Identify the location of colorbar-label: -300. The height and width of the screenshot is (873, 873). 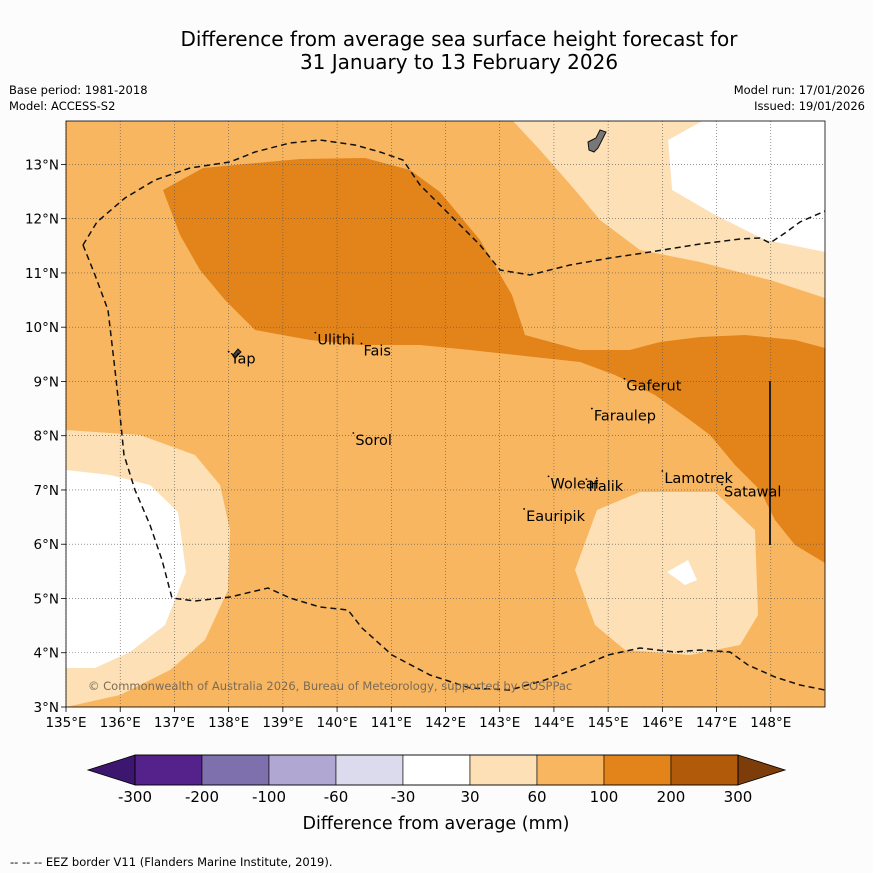
(135, 797).